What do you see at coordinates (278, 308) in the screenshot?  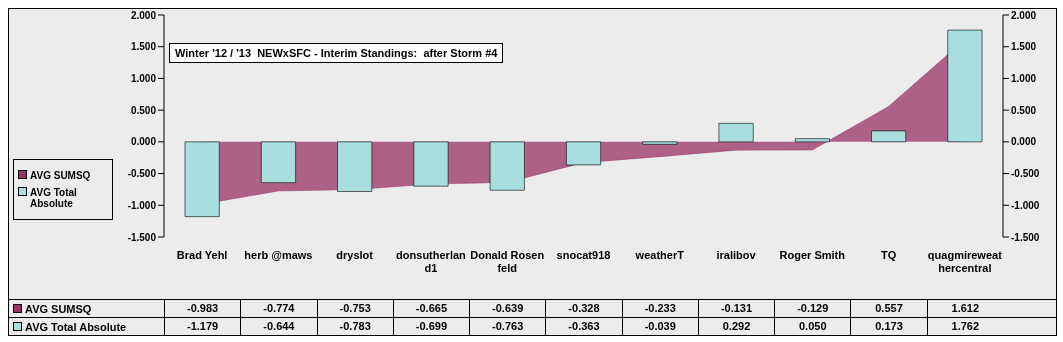 I see `data-label: -0.774` at bounding box center [278, 308].